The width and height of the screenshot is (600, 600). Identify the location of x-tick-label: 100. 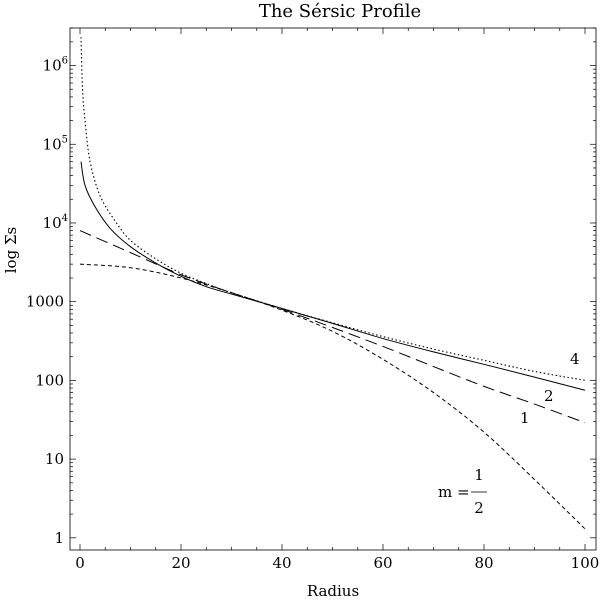
(585, 563).